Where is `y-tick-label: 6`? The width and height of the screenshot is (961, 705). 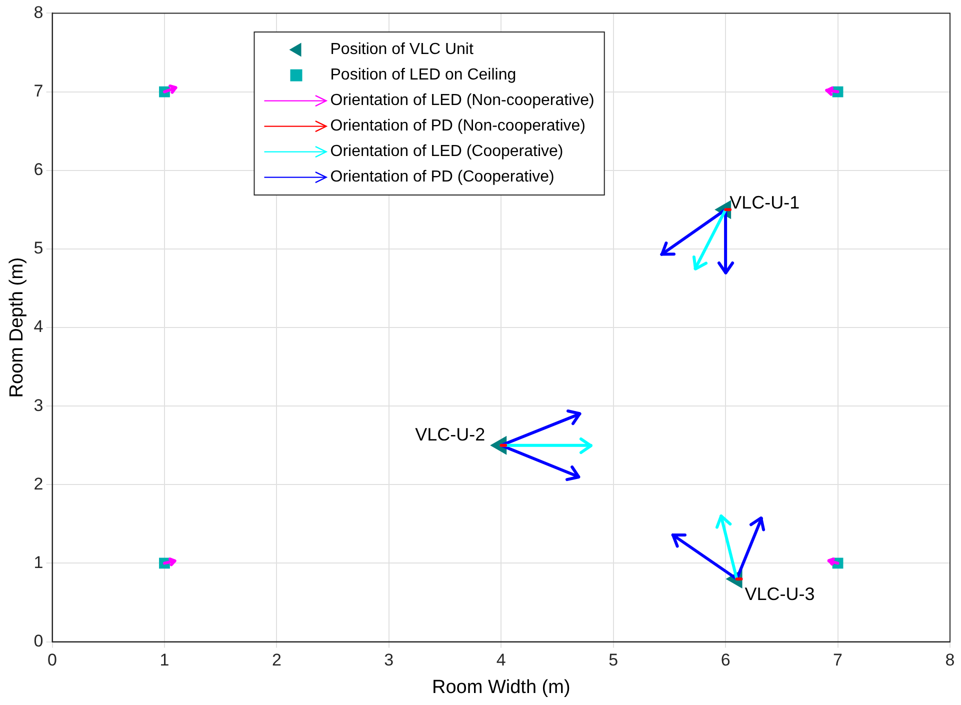 y-tick-label: 6 is located at coordinates (39, 170).